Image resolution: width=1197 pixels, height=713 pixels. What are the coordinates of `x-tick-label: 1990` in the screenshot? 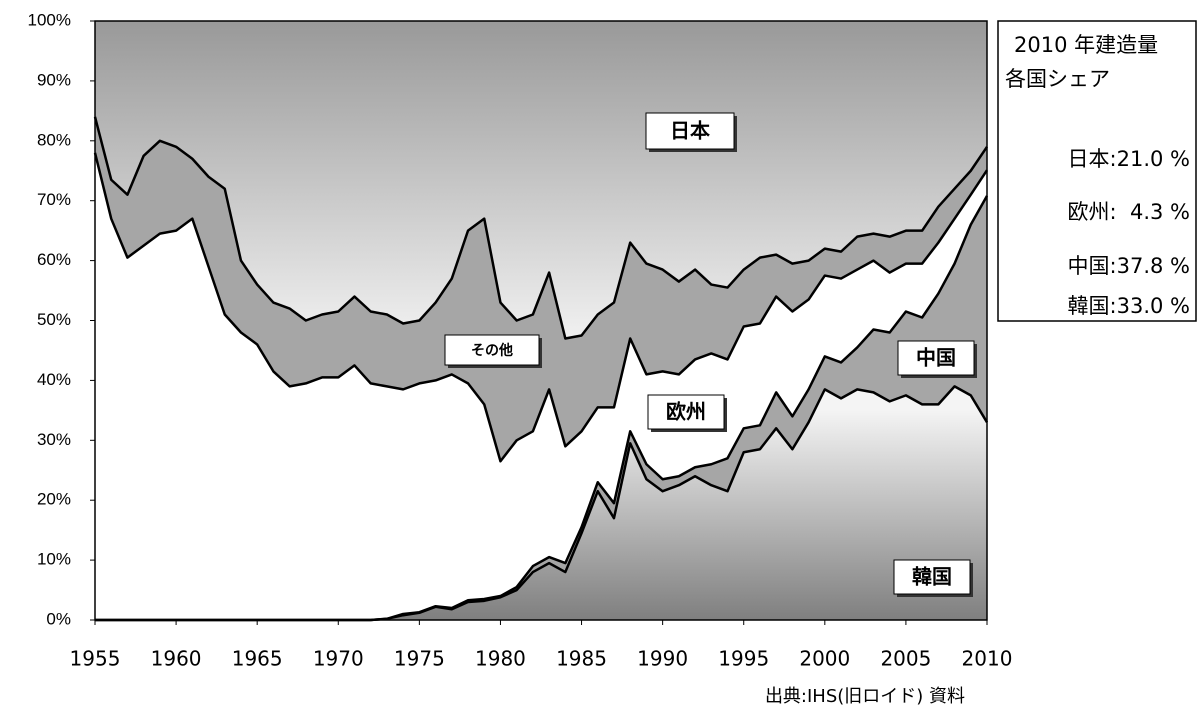 It's located at (662, 659).